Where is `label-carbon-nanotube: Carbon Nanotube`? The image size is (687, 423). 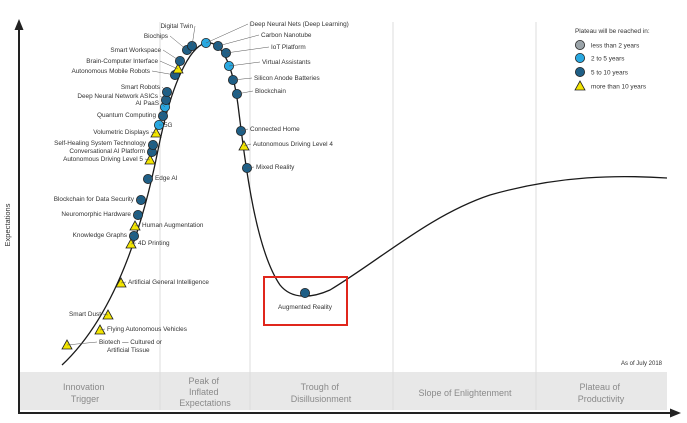
label-carbon-nanotube: Carbon Nanotube is located at coordinates (286, 35).